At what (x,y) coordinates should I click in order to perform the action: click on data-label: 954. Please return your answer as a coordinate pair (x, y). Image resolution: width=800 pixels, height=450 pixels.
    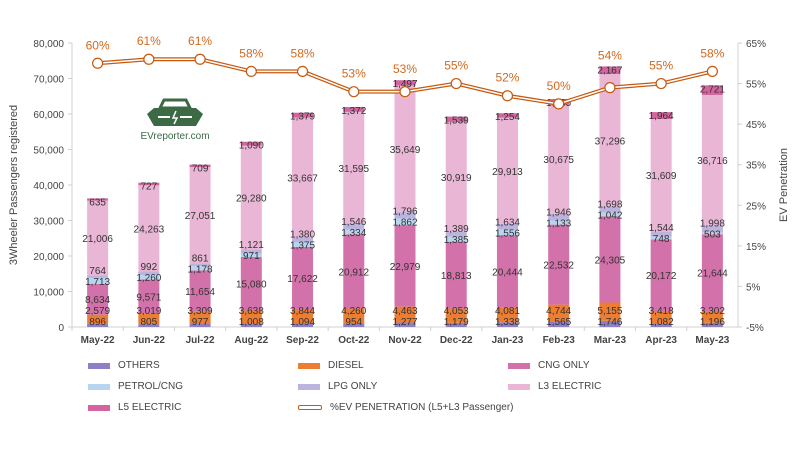
    Looking at the image, I should click on (353, 322).